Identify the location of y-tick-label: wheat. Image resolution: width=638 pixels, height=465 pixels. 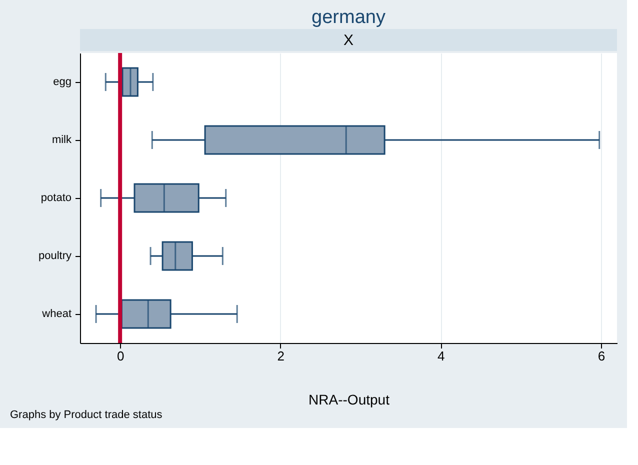
(56, 314).